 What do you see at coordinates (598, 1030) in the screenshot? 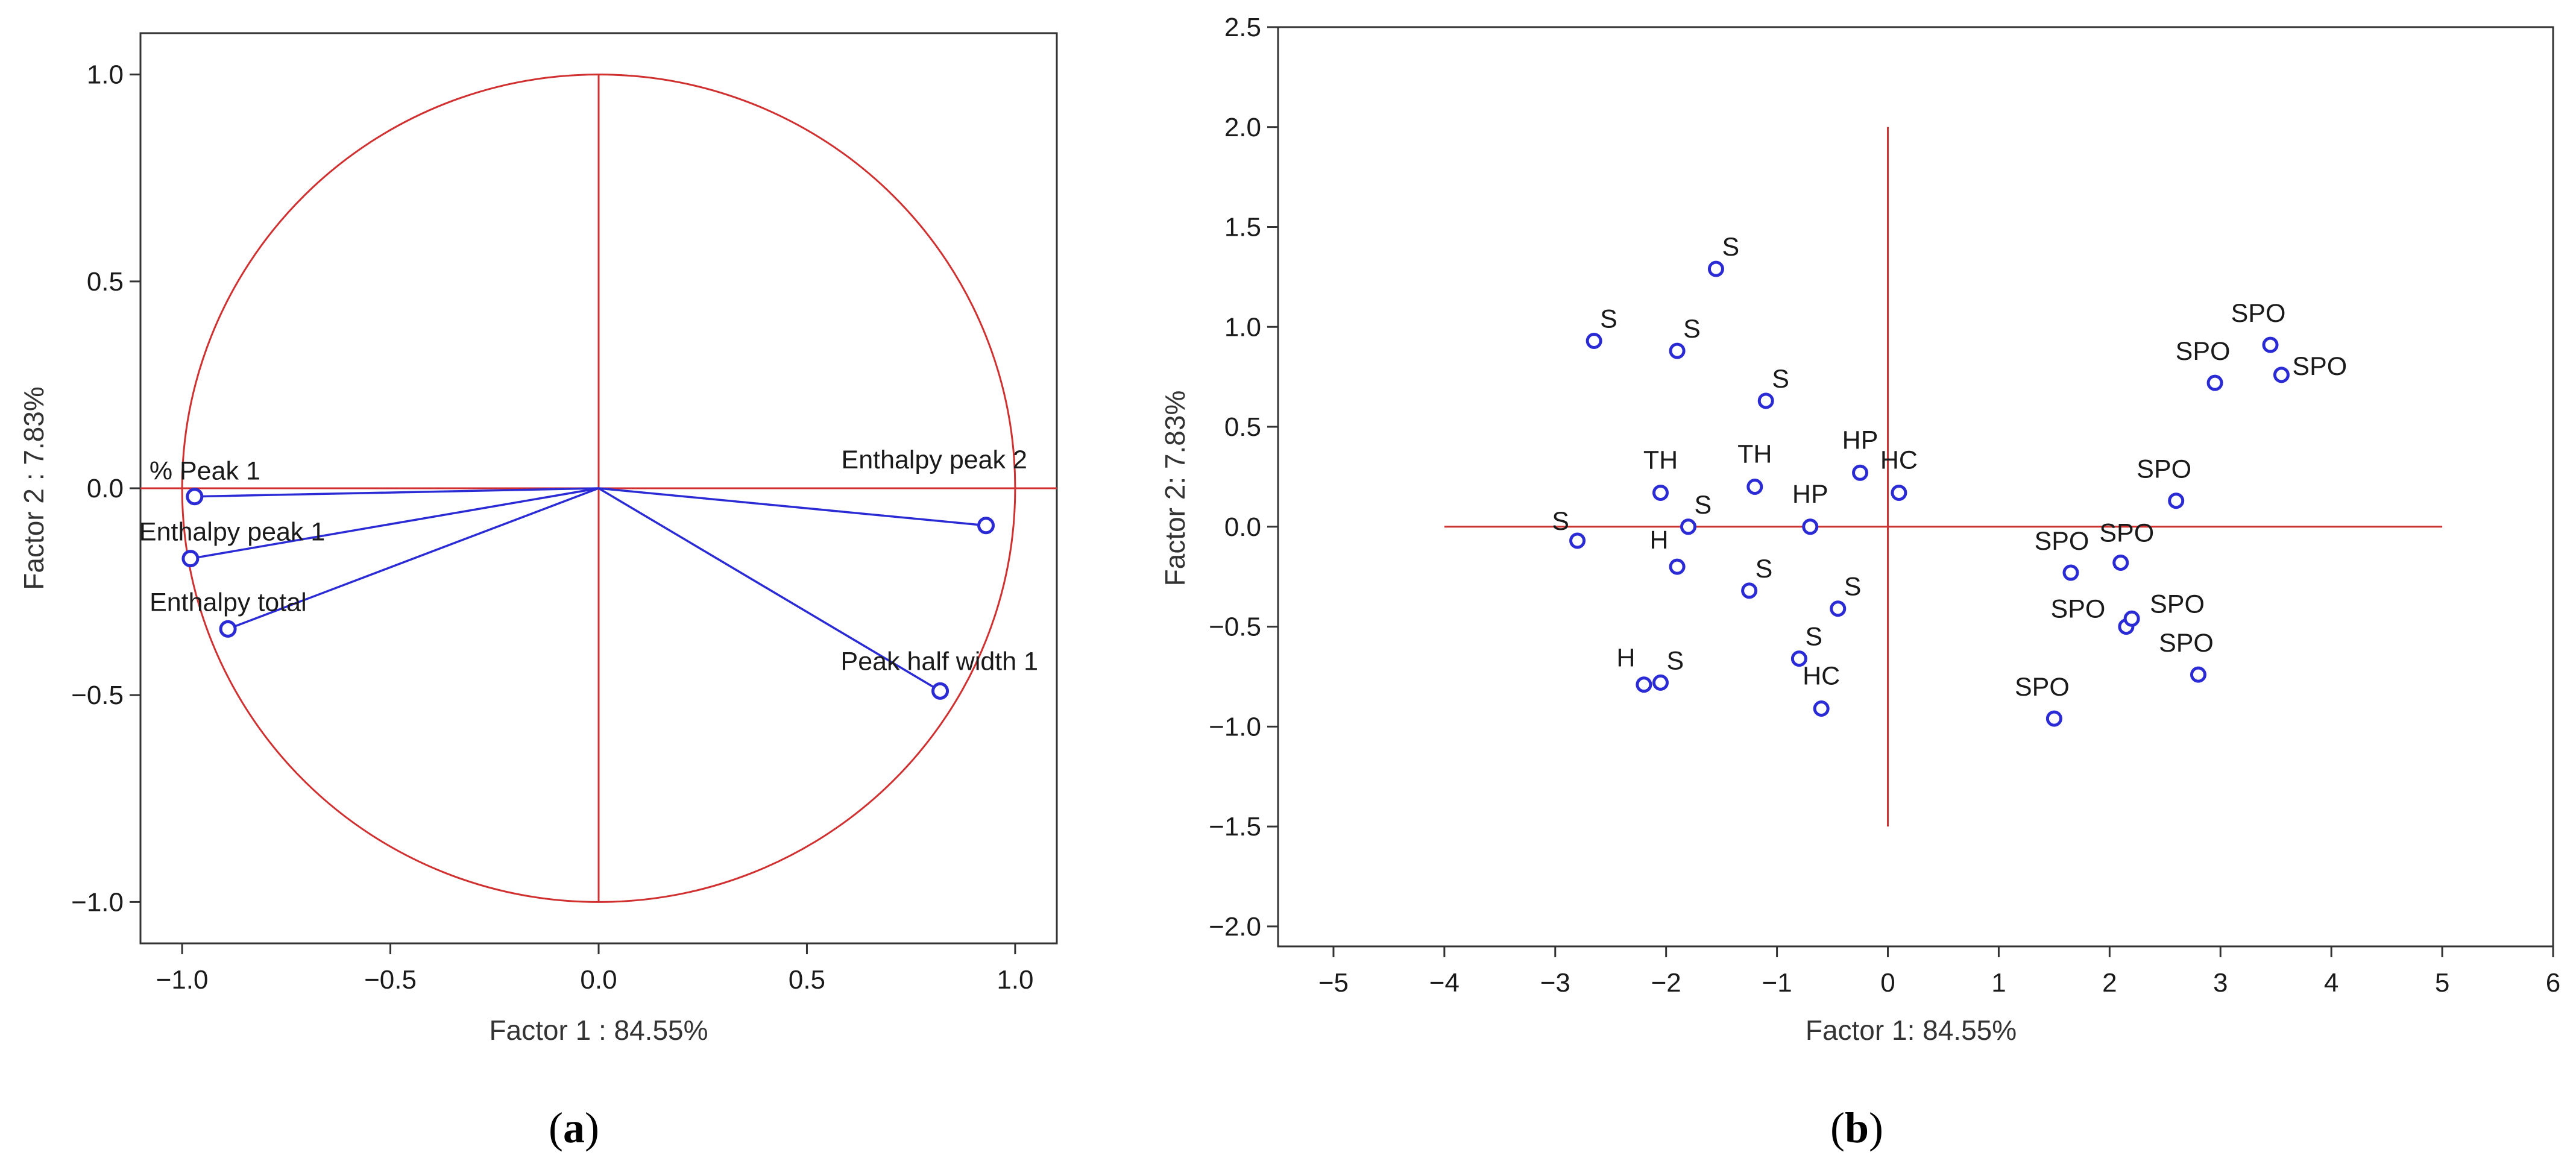
I see `panel-a-x-axis-label: Factor 1 : 84.55%` at bounding box center [598, 1030].